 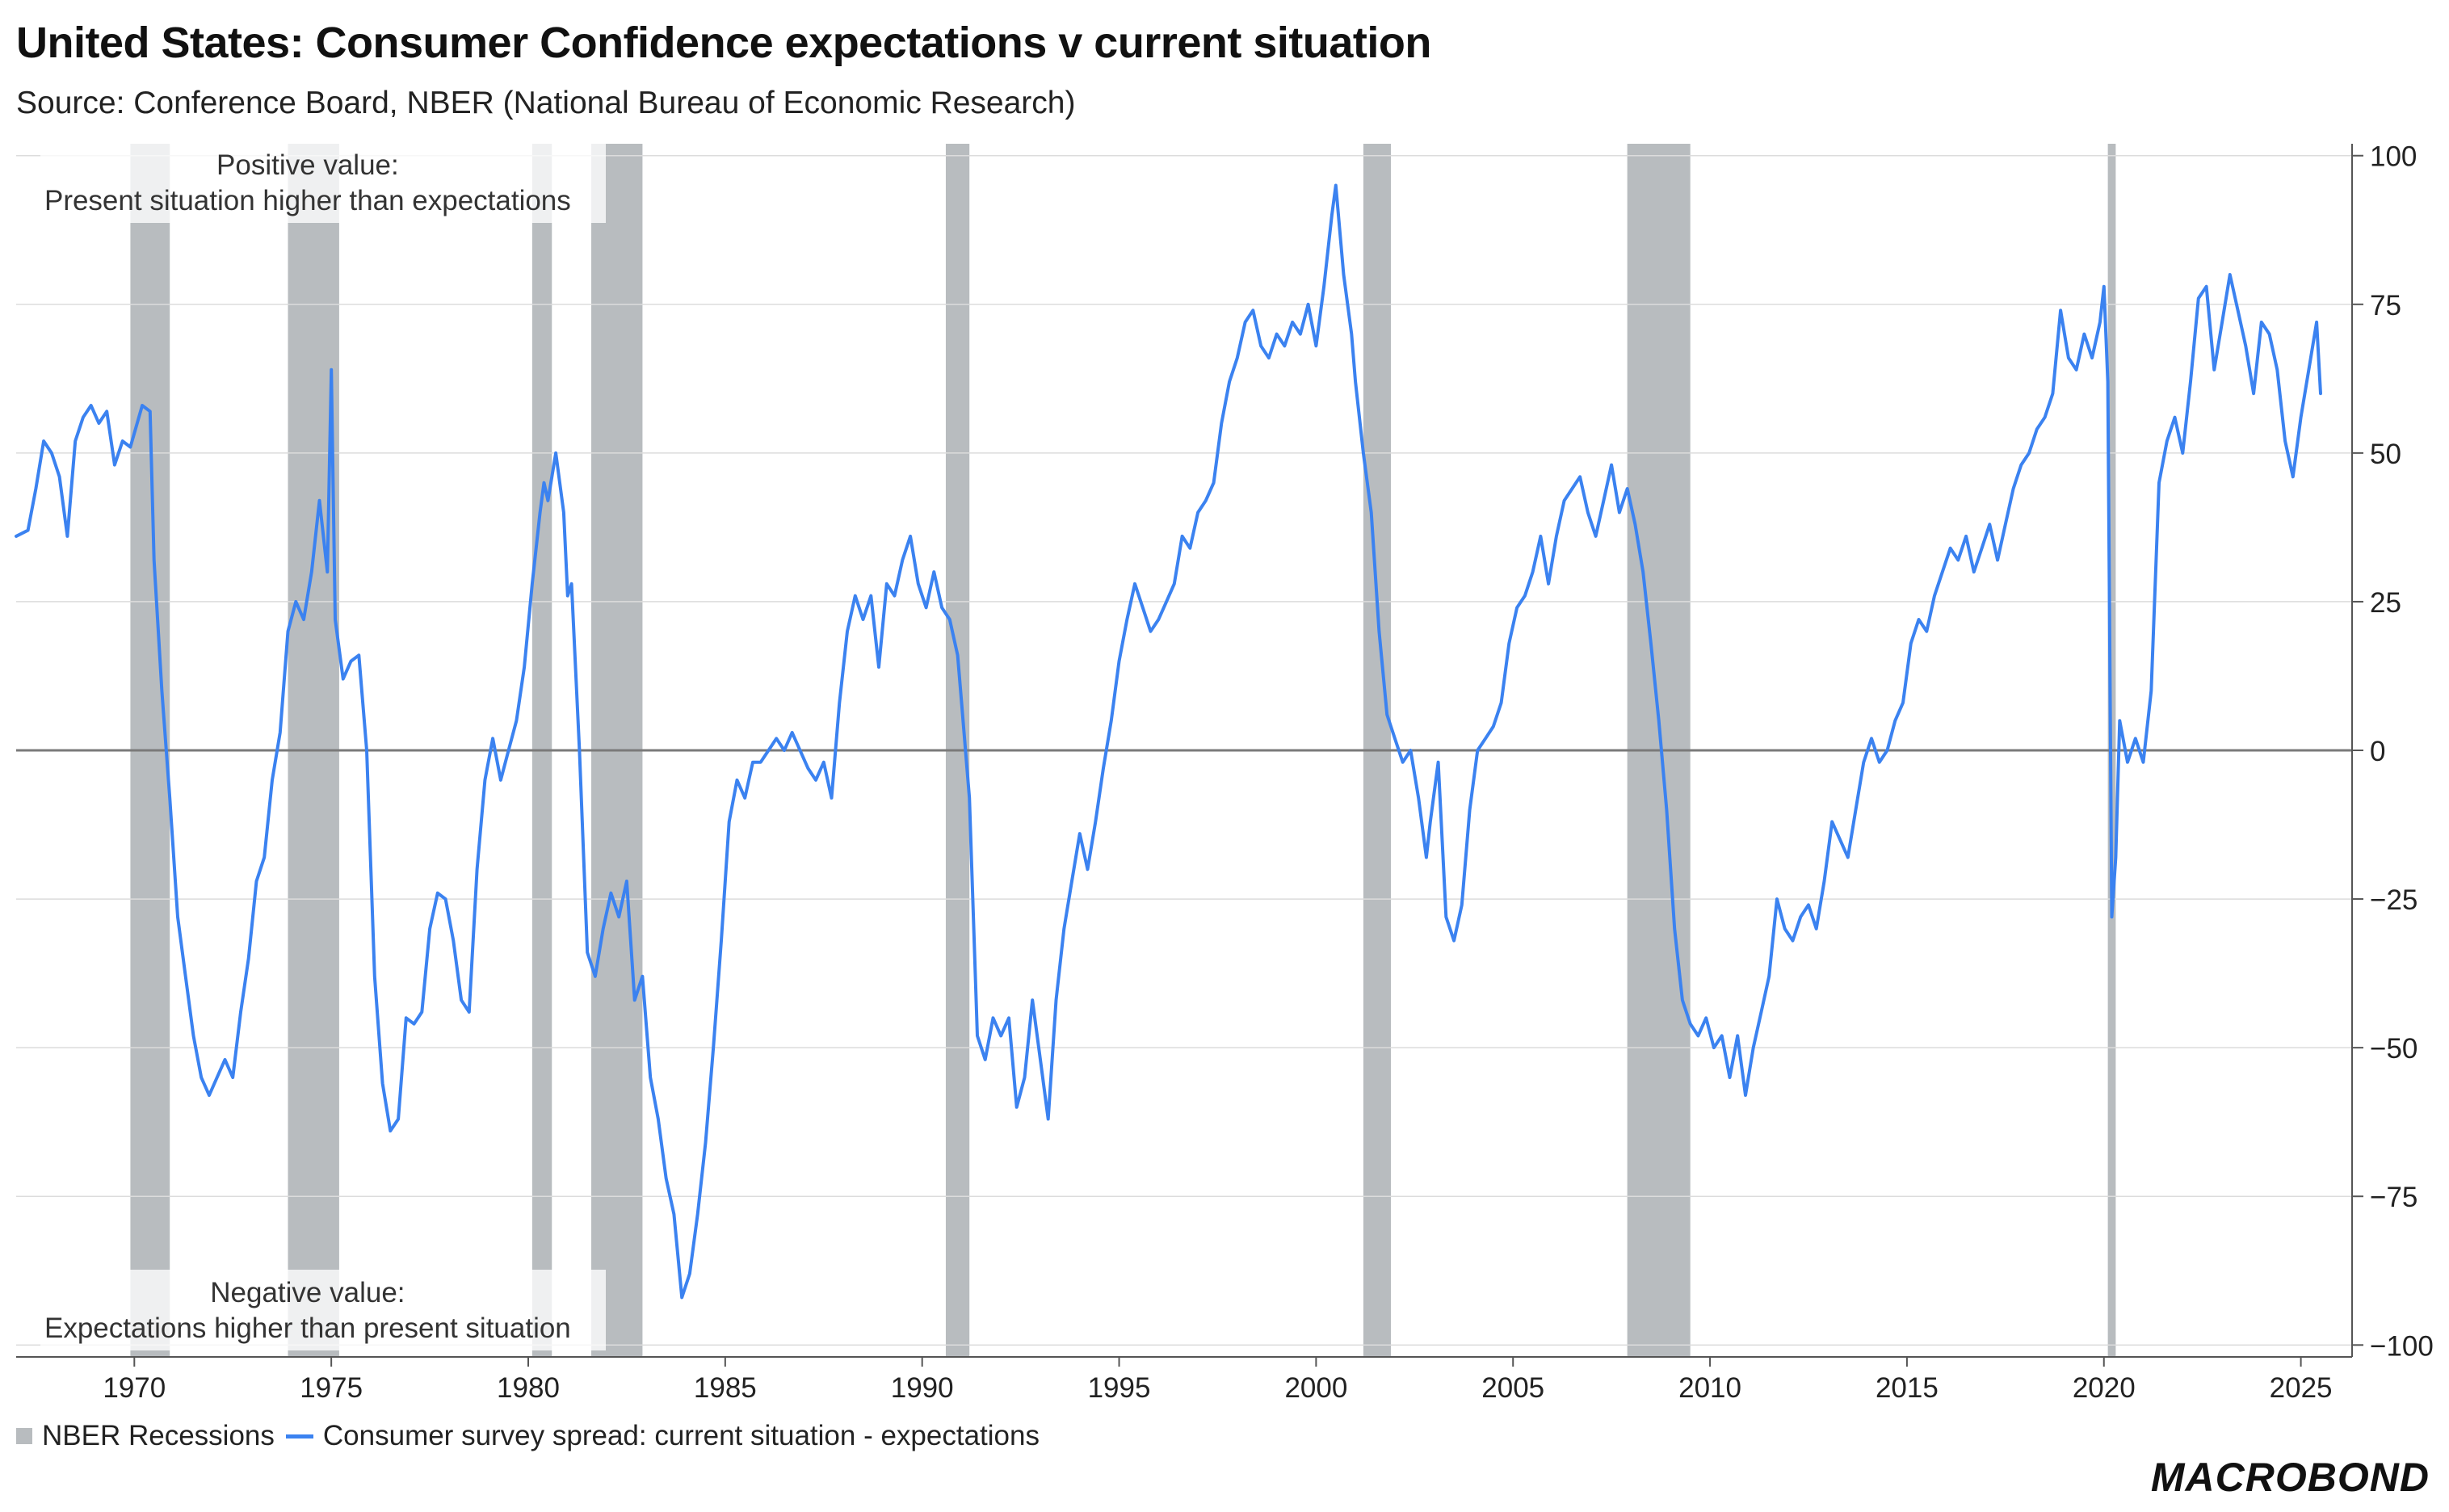 What do you see at coordinates (2402, 1346) in the screenshot?
I see `y-tick-label: −100` at bounding box center [2402, 1346].